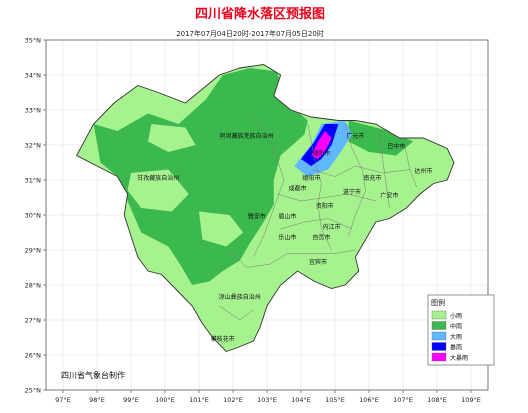 This screenshot has height=413, width=528. I want to click on place-label: 眉山市, so click(287, 217).